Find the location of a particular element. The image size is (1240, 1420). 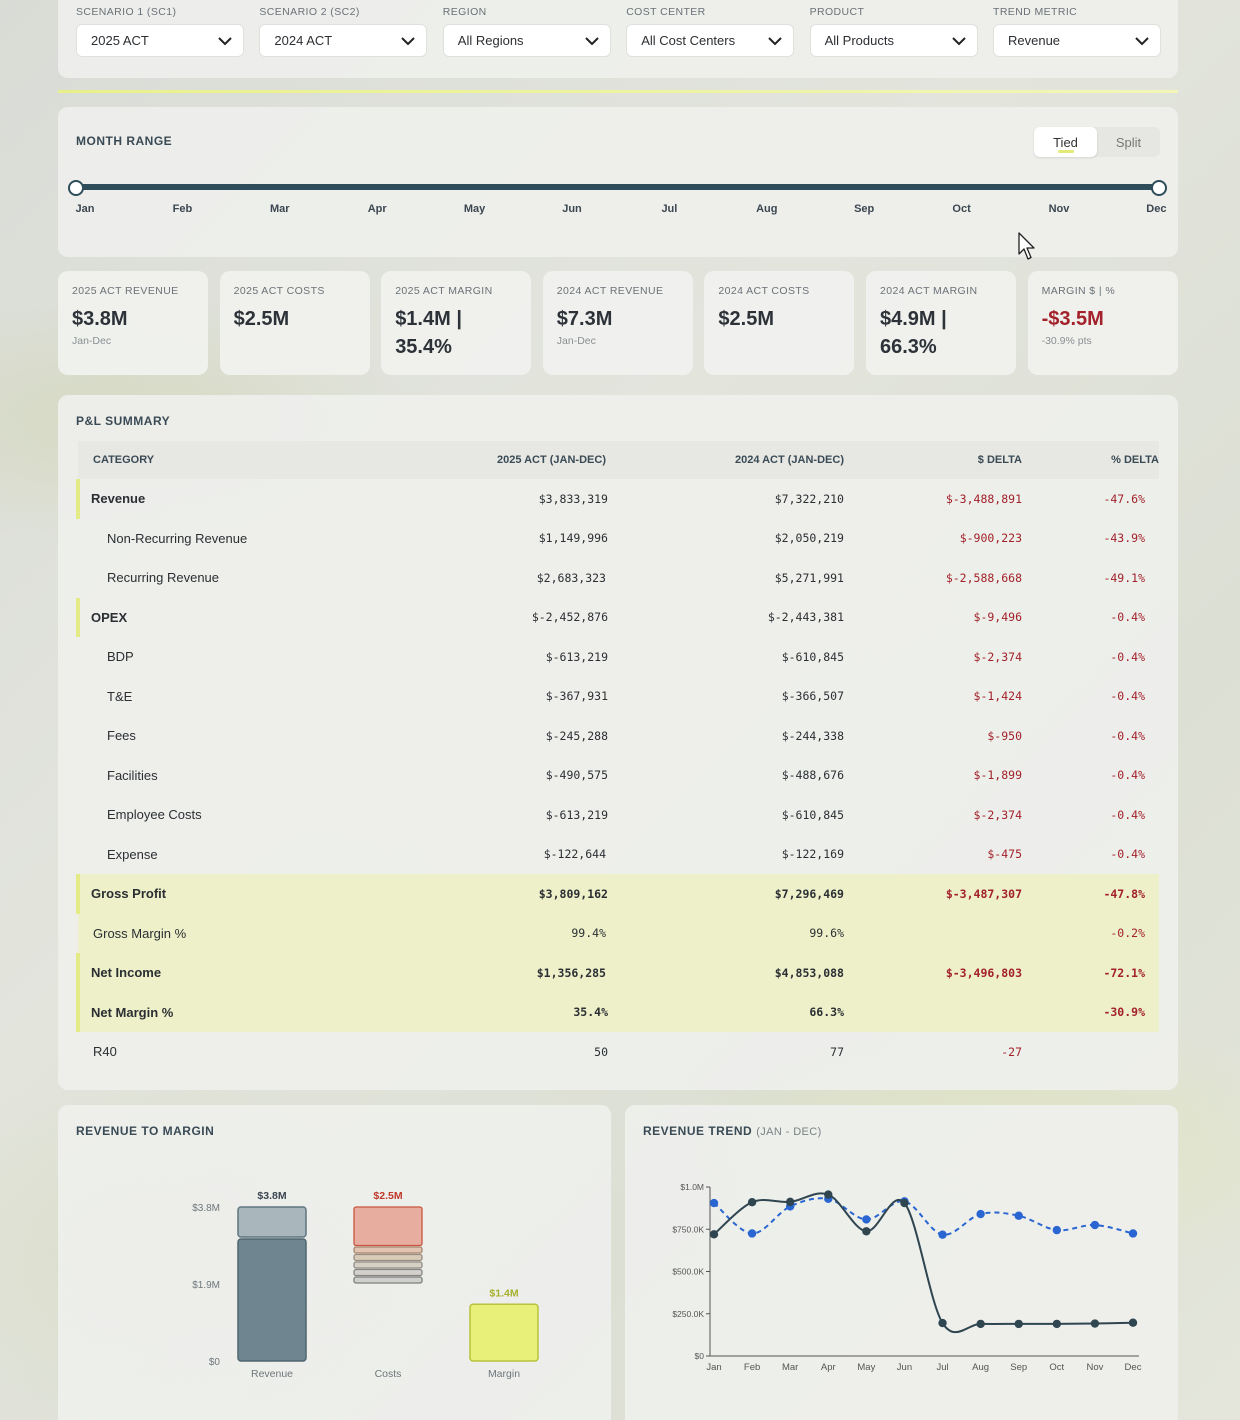

cell-category: R40 is located at coordinates (105, 1052).